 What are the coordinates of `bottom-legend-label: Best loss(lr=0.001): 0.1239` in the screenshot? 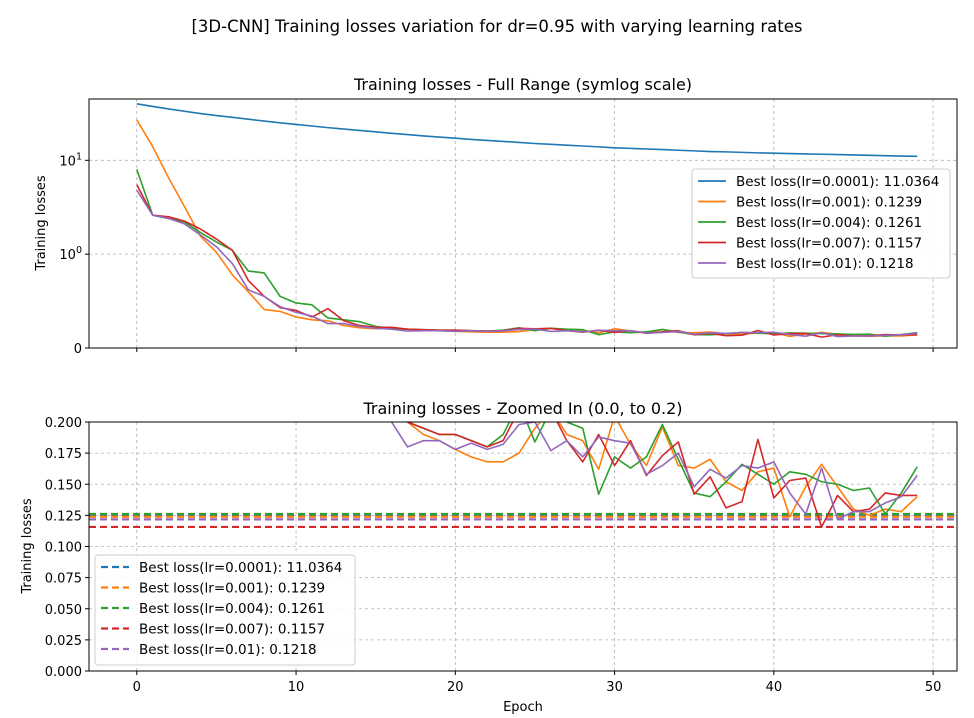 It's located at (232, 589).